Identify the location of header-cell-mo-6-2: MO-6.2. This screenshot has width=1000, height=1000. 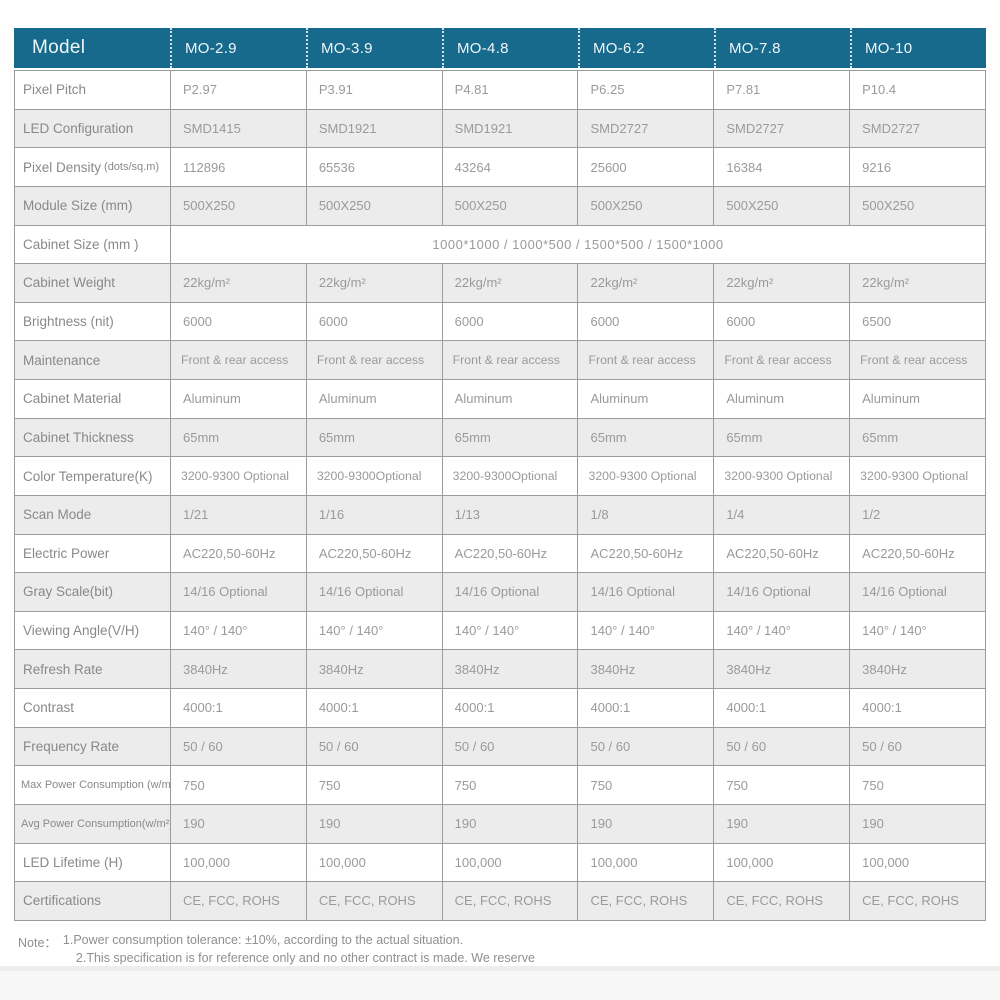
(646, 48).